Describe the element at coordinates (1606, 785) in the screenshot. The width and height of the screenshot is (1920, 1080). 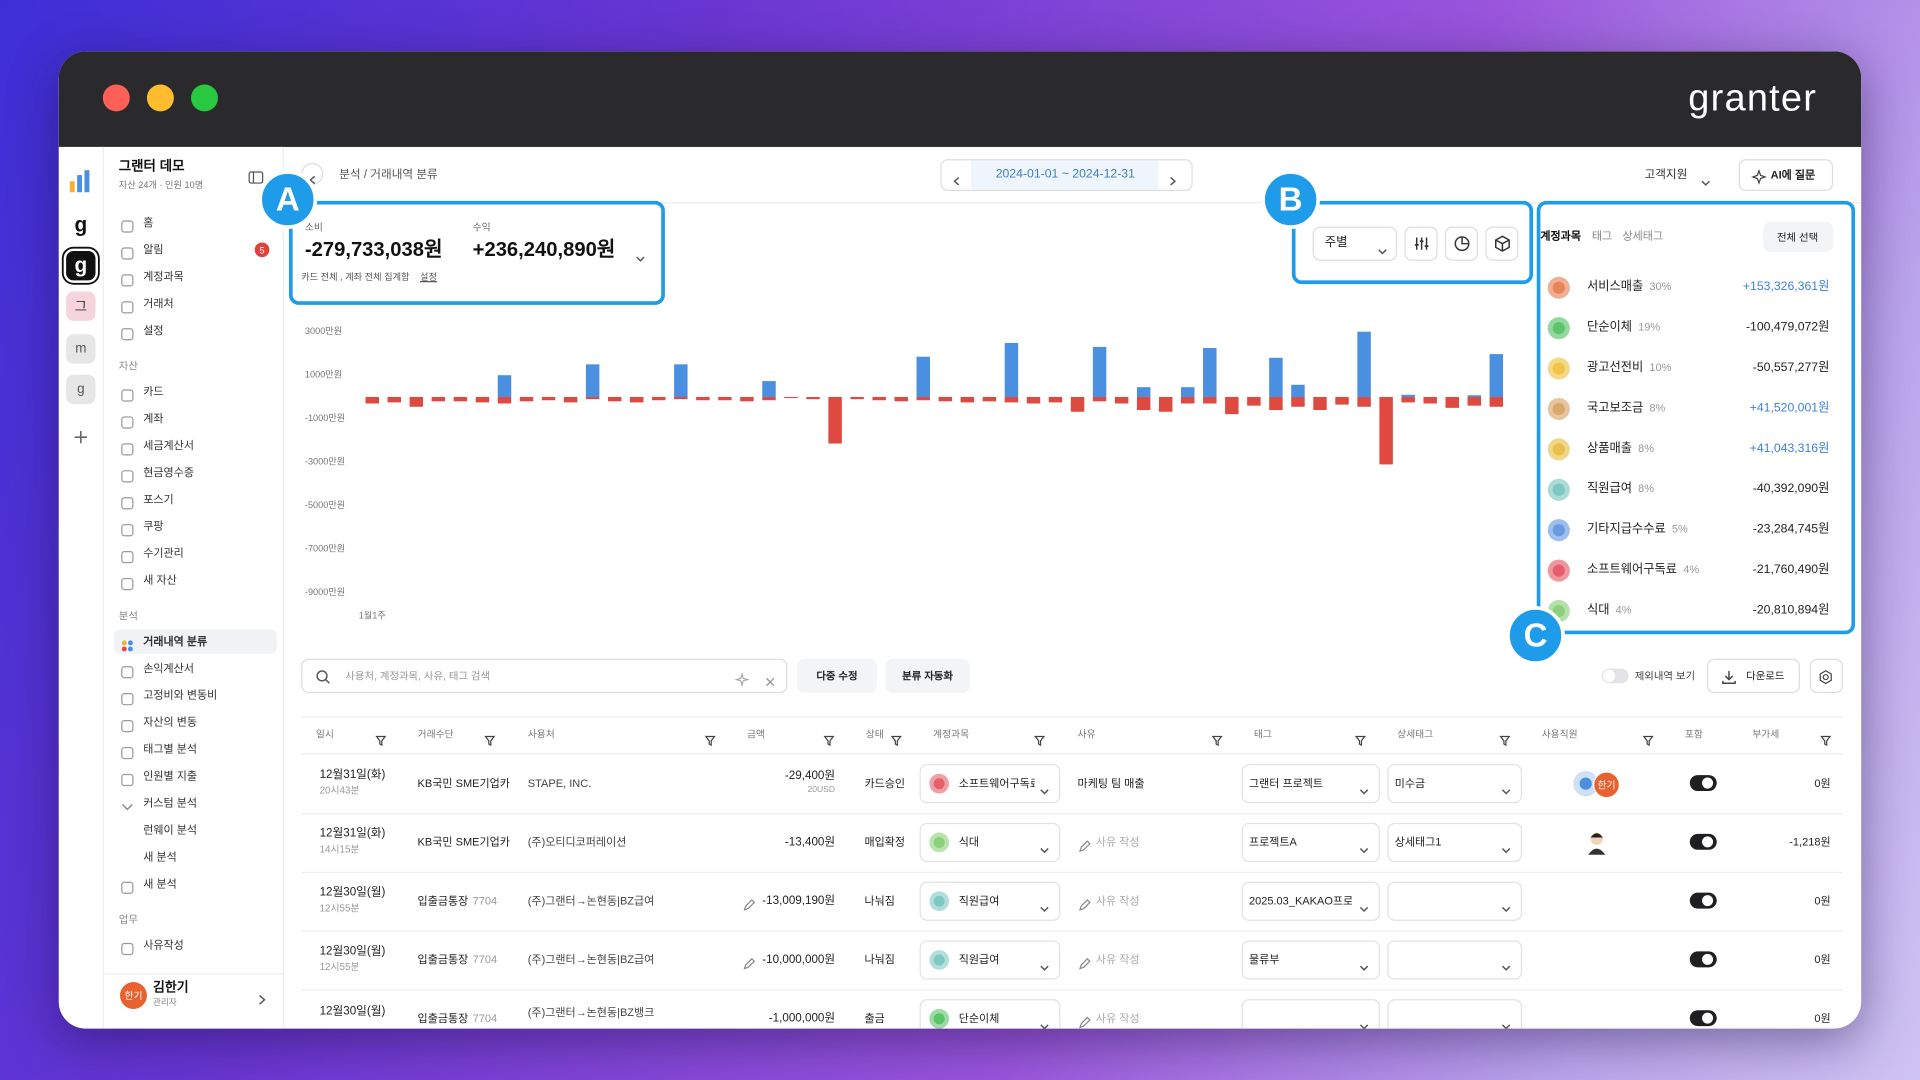
I see `staff-initials: 한기` at that location.